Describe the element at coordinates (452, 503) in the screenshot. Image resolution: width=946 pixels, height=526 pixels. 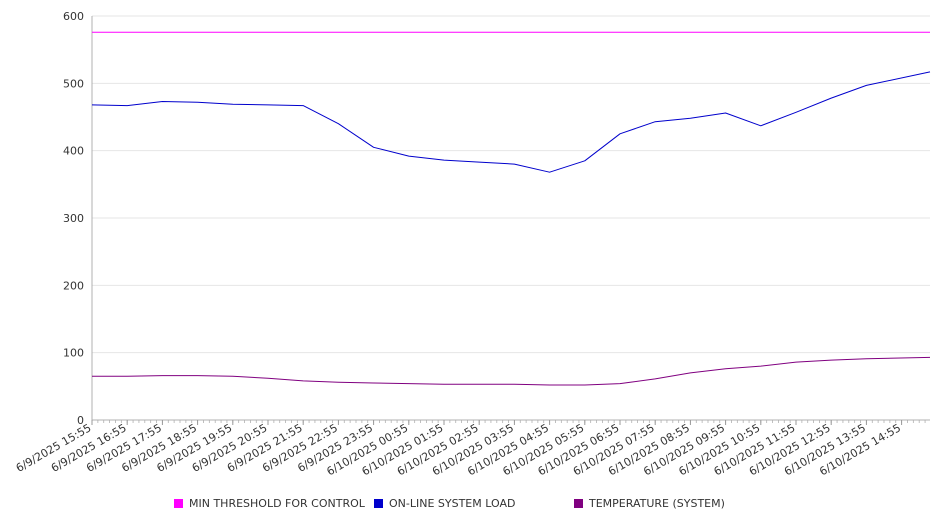
I see `legend-label-system-load: ON-LINE SYSTEM LOAD` at that location.